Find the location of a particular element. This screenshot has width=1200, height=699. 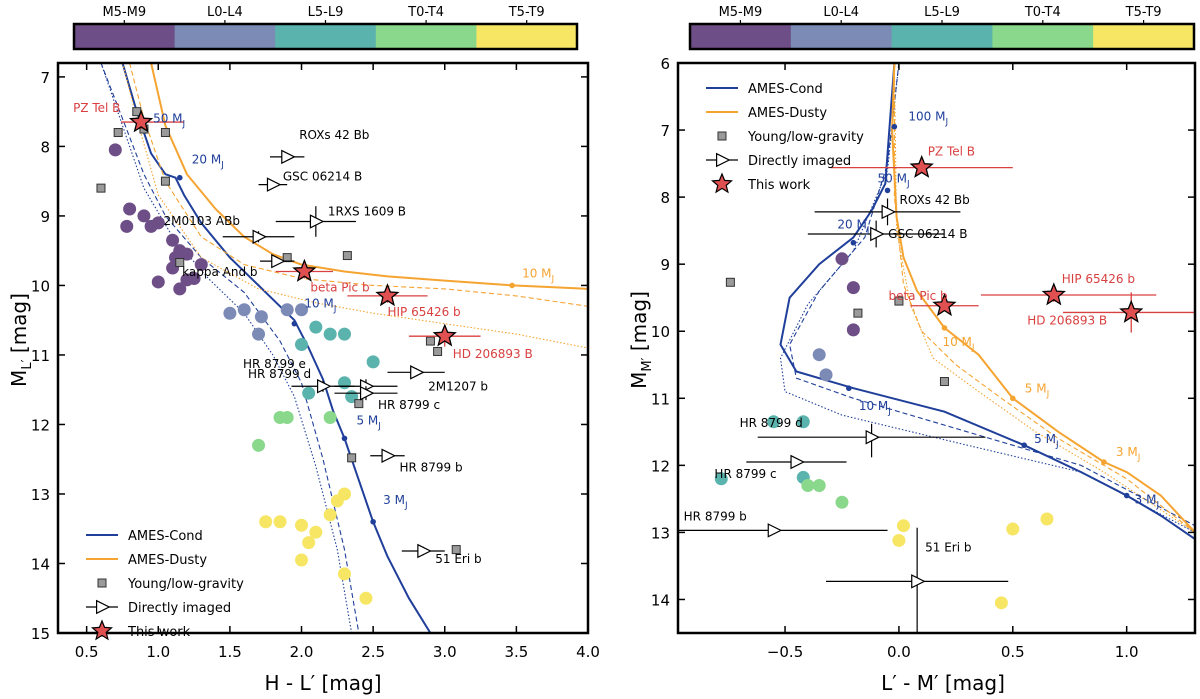

directly-imaged-label: 51 Eri b is located at coordinates (948, 547).